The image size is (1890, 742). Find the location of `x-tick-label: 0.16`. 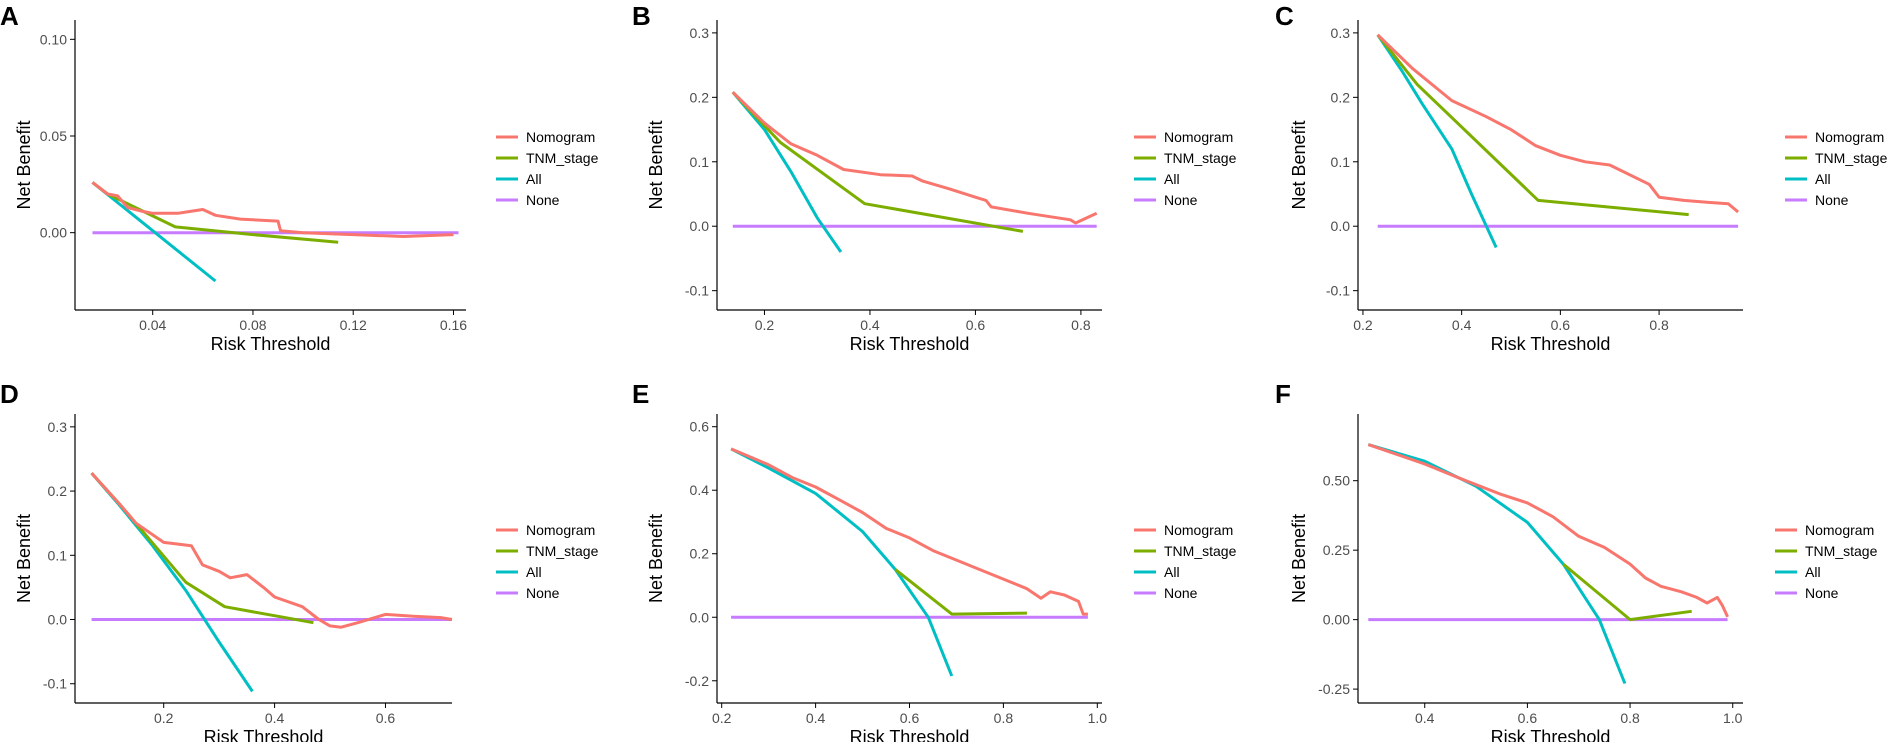

x-tick-label: 0.16 is located at coordinates (453, 325).